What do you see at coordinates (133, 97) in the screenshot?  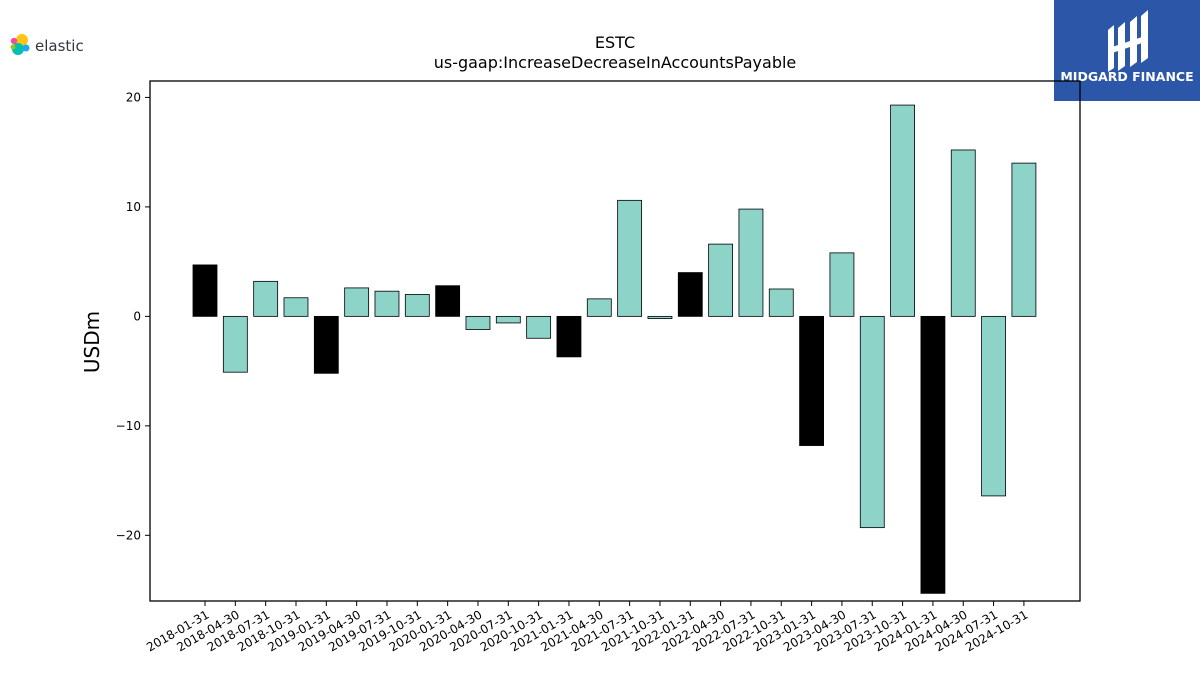 I see `y-tick-label: 20` at bounding box center [133, 97].